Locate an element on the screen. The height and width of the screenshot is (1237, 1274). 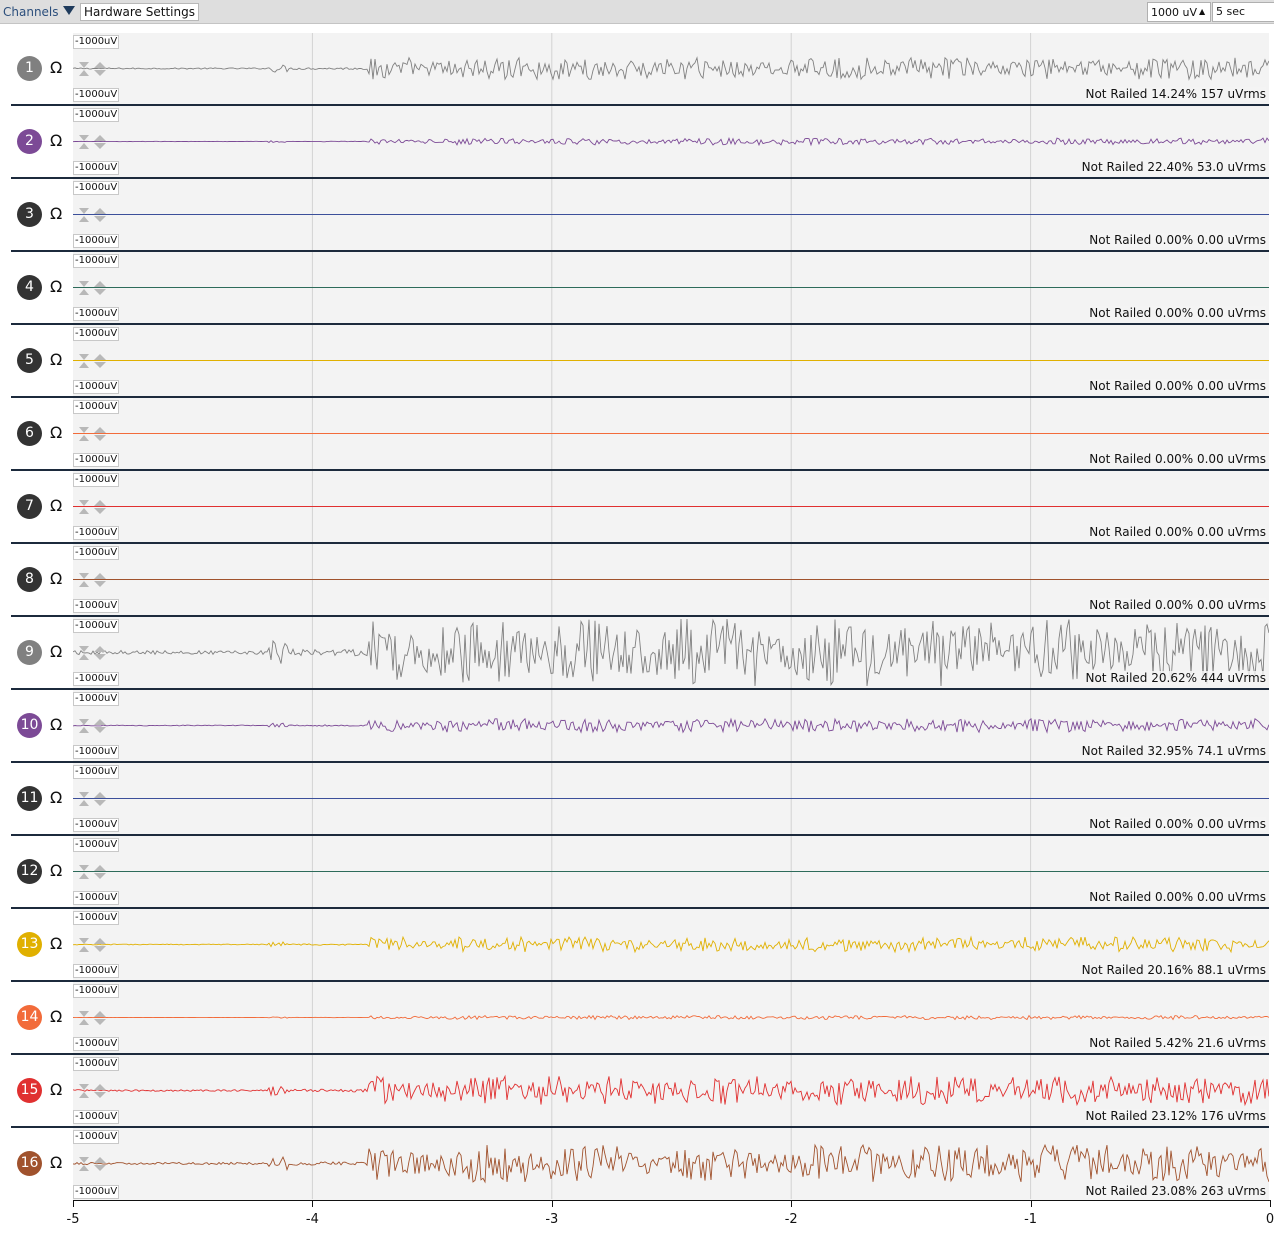
channel-toggle-button: 1 is located at coordinates (29, 68).